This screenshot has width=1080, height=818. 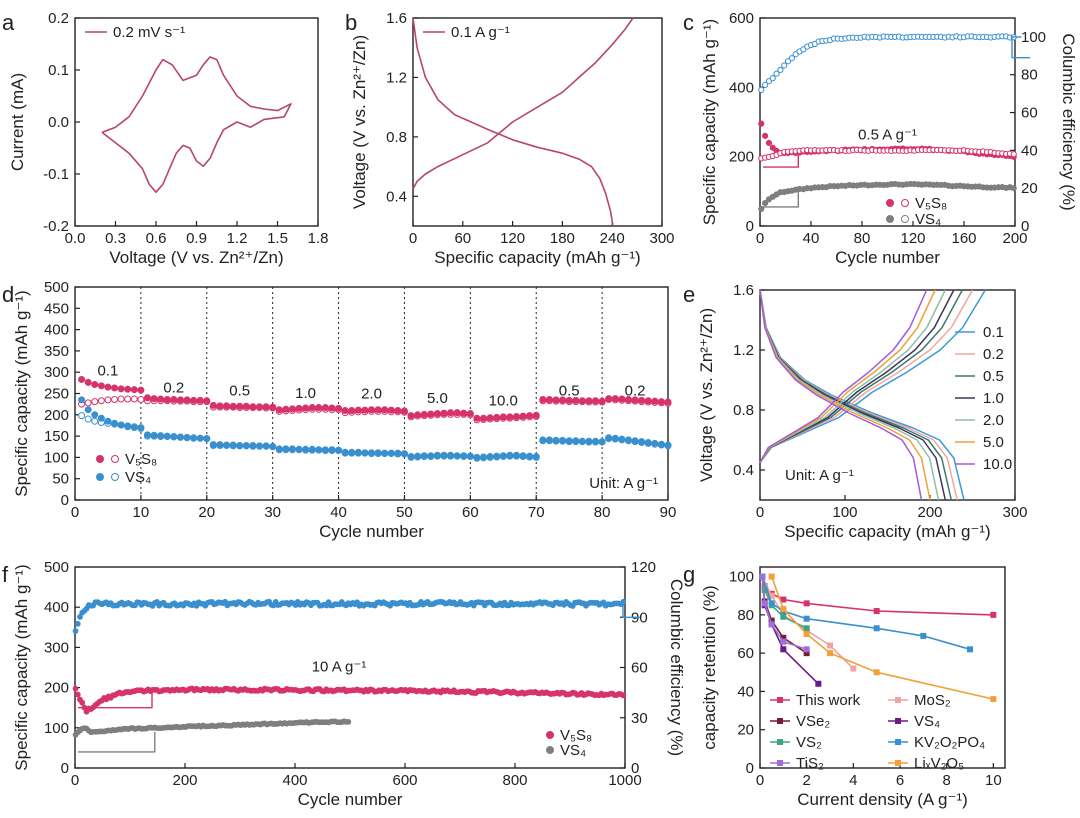 What do you see at coordinates (56, 330) in the screenshot?
I see `y-tick-label: 400` at bounding box center [56, 330].